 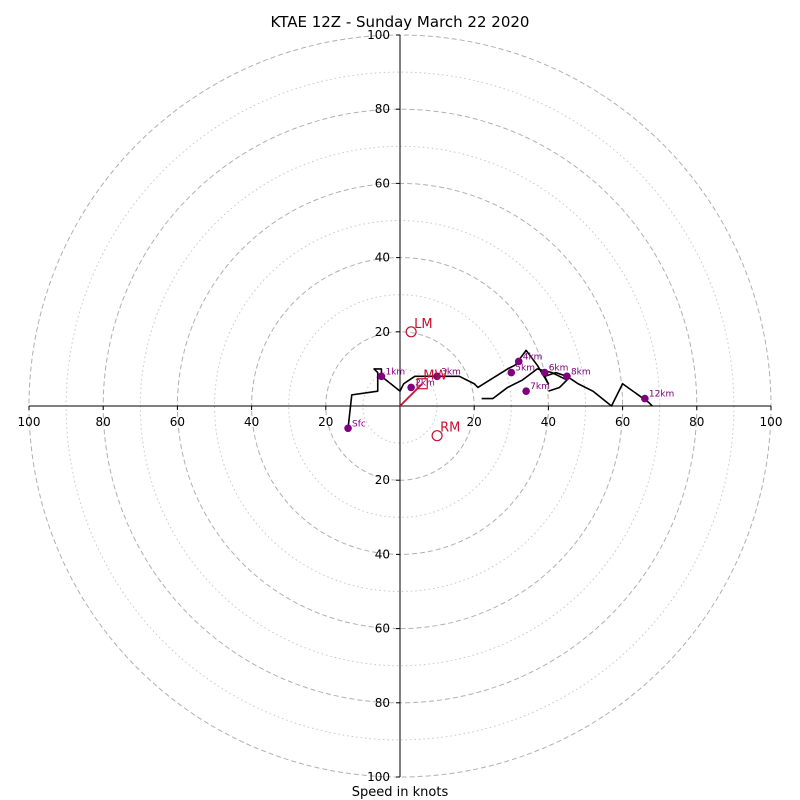 I want to click on motion-marker-LM, so click(x=411, y=332).